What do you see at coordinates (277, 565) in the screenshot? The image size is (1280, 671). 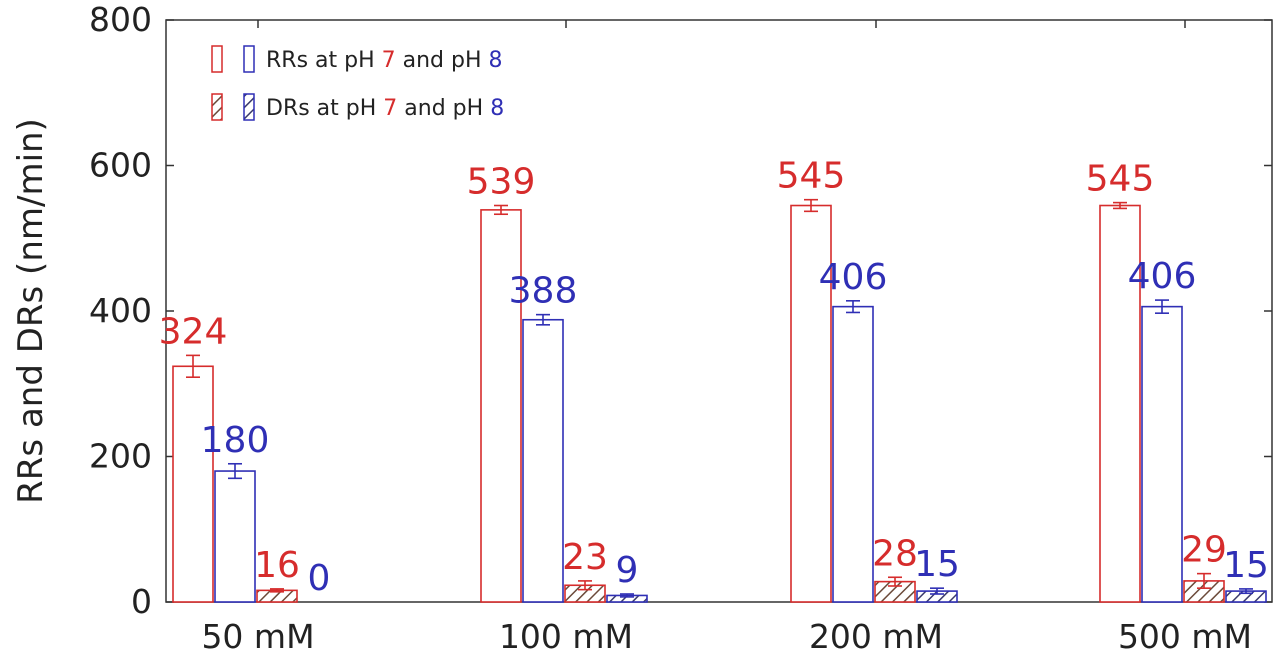 I see `data-label: 16` at bounding box center [277, 565].